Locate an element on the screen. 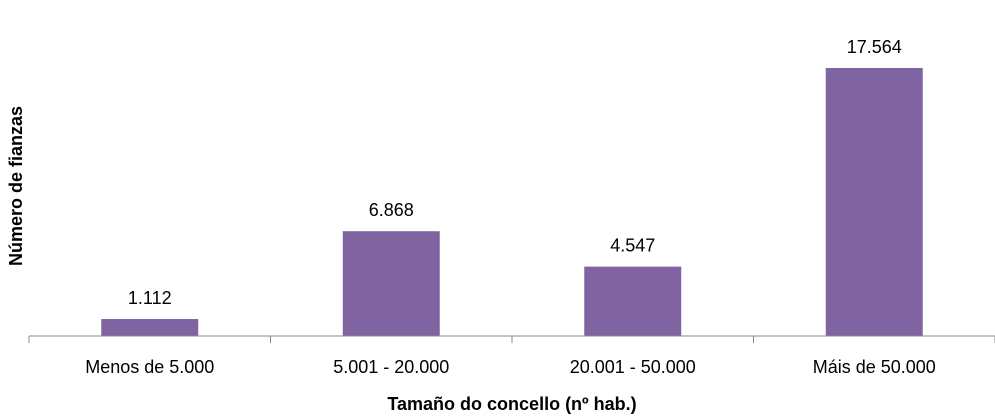 The height and width of the screenshot is (418, 995). x-tick-label-0: Menos de 5.000 is located at coordinates (149, 367).